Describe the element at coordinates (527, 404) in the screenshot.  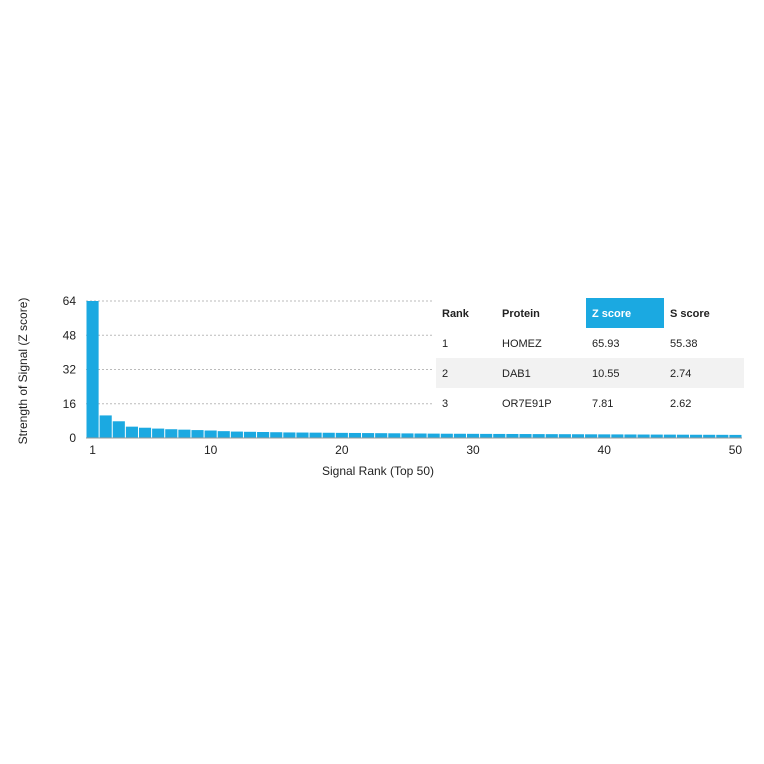
I see `table-cell: OR7E91P` at that location.